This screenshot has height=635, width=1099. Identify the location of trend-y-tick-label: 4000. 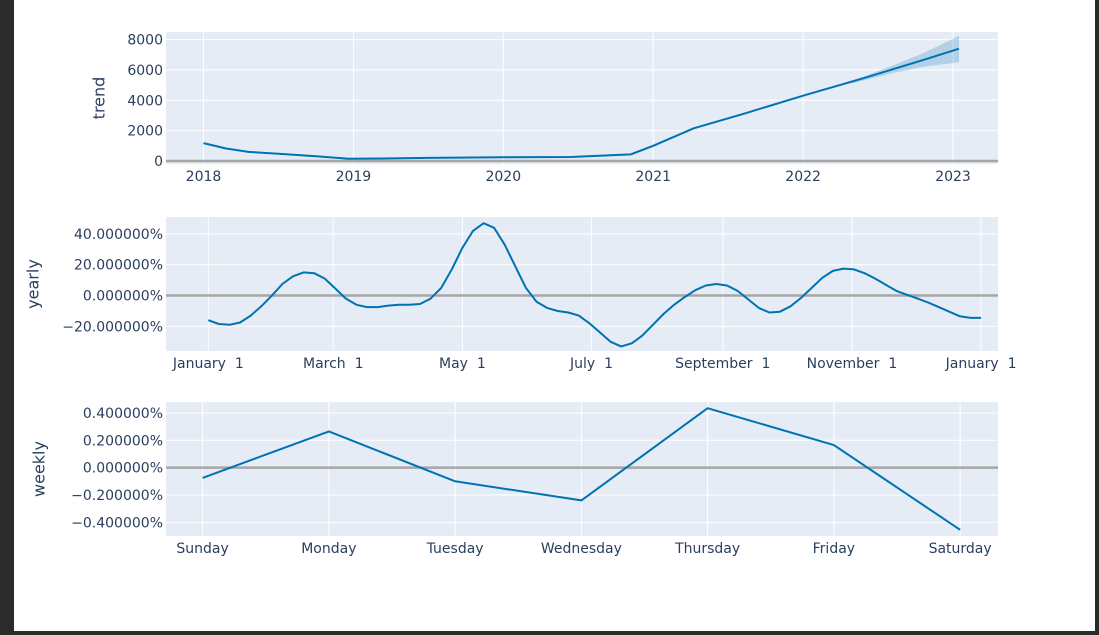
(145, 101).